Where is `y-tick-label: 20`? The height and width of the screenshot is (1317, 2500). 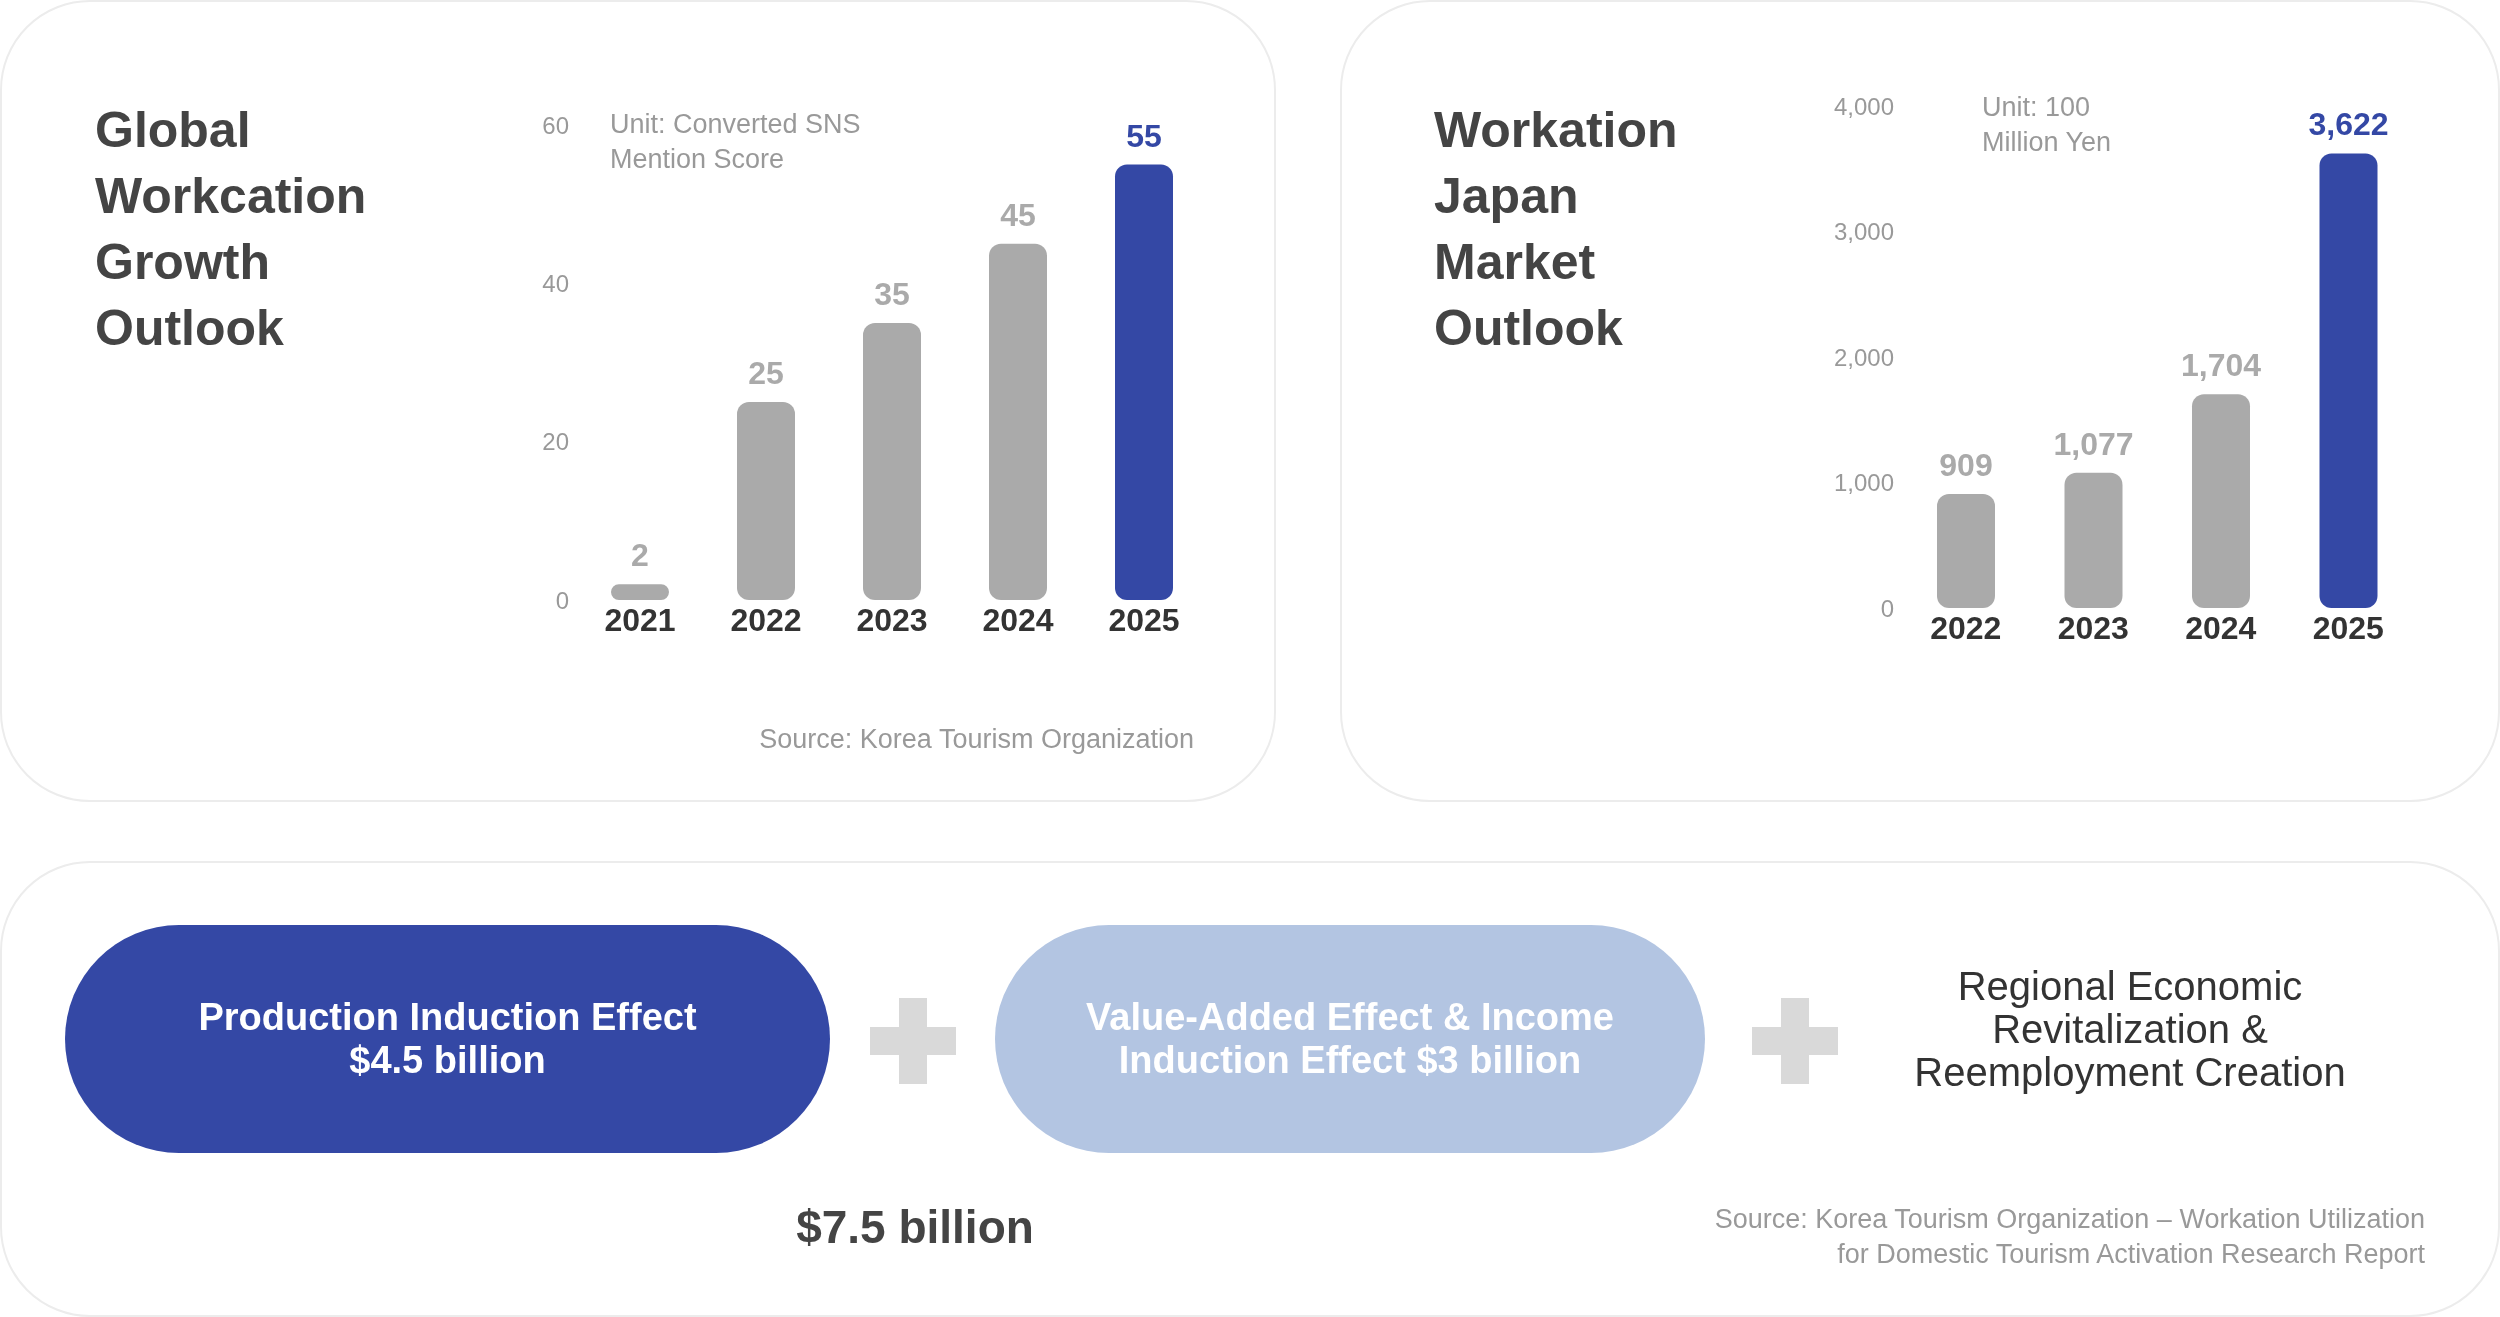 y-tick-label: 20 is located at coordinates (555, 442).